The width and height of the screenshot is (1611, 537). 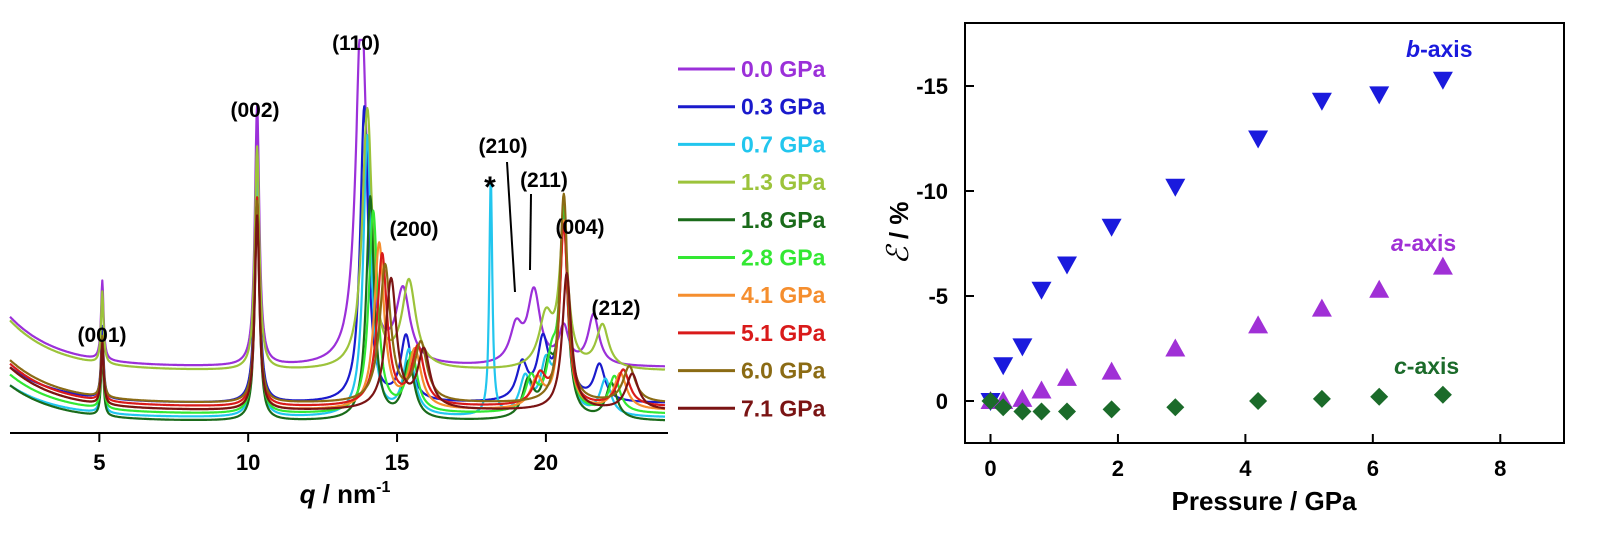 What do you see at coordinates (783, 107) in the screenshot?
I see `legend-label: 0.3 GPa` at bounding box center [783, 107].